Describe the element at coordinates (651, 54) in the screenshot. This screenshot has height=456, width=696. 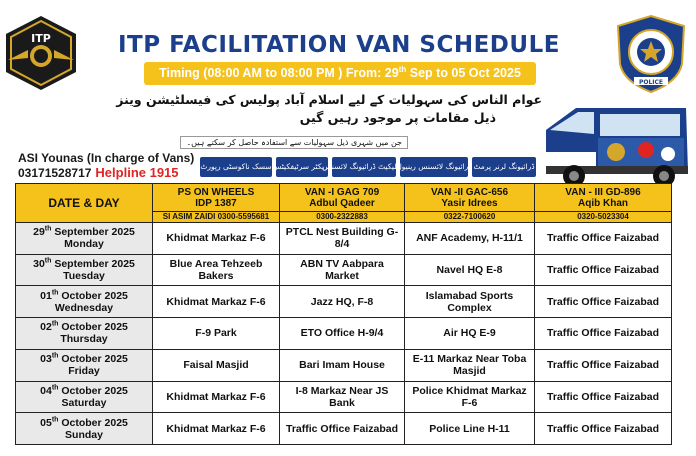
I see `police-badge-logo: POLICE` at that location.